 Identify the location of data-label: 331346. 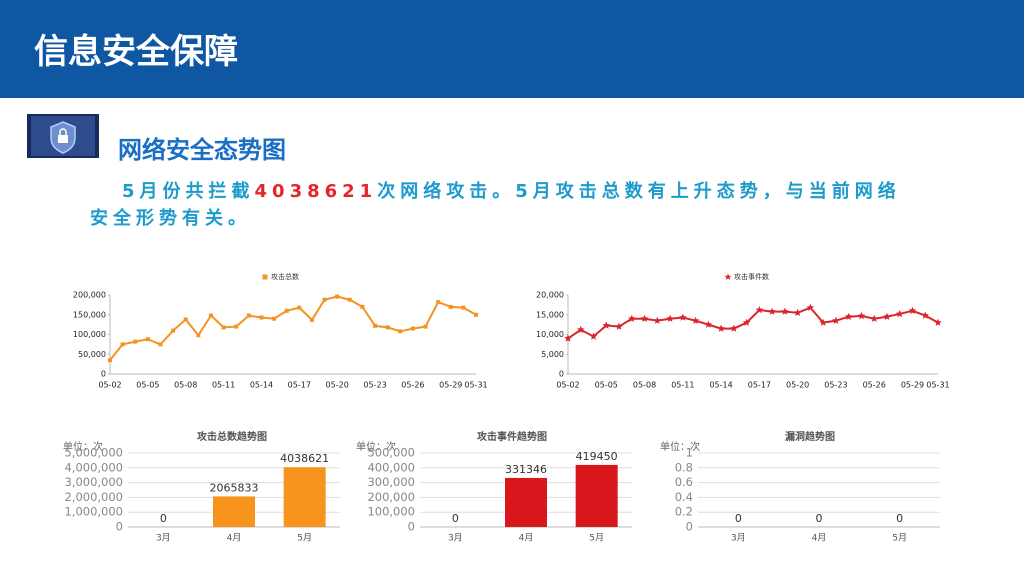
(526, 469).